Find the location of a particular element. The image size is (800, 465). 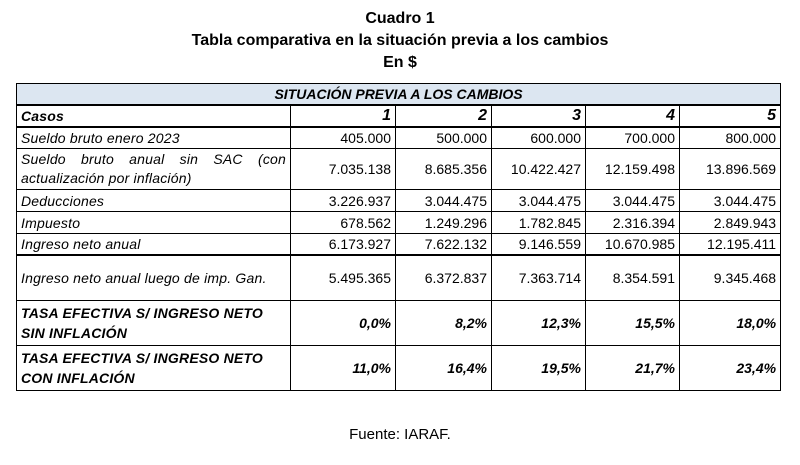

case-header-3: 3 is located at coordinates (538, 116).